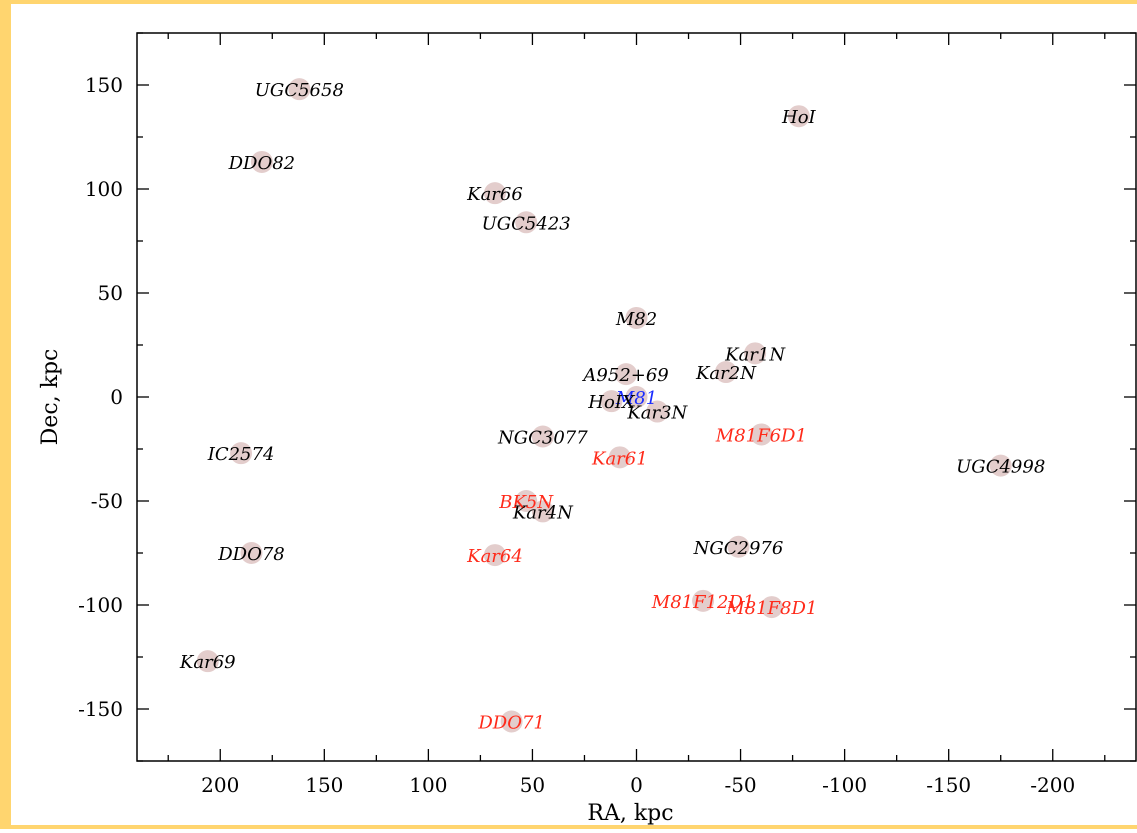 The width and height of the screenshot is (1137, 833). Describe the element at coordinates (100, 709) in the screenshot. I see `y-tick-label: -150` at that location.